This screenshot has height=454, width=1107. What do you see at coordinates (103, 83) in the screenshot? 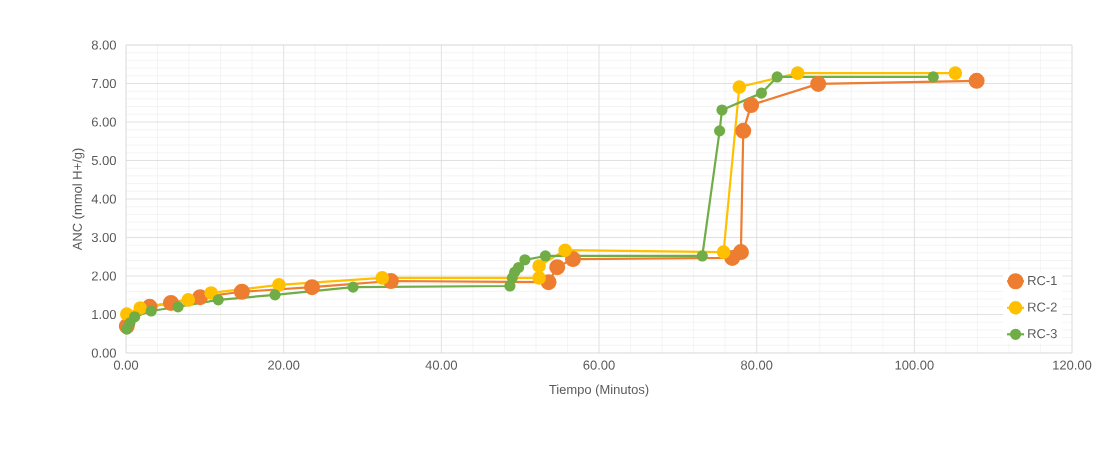
I see `y-tick-label: 7.00` at bounding box center [103, 83].